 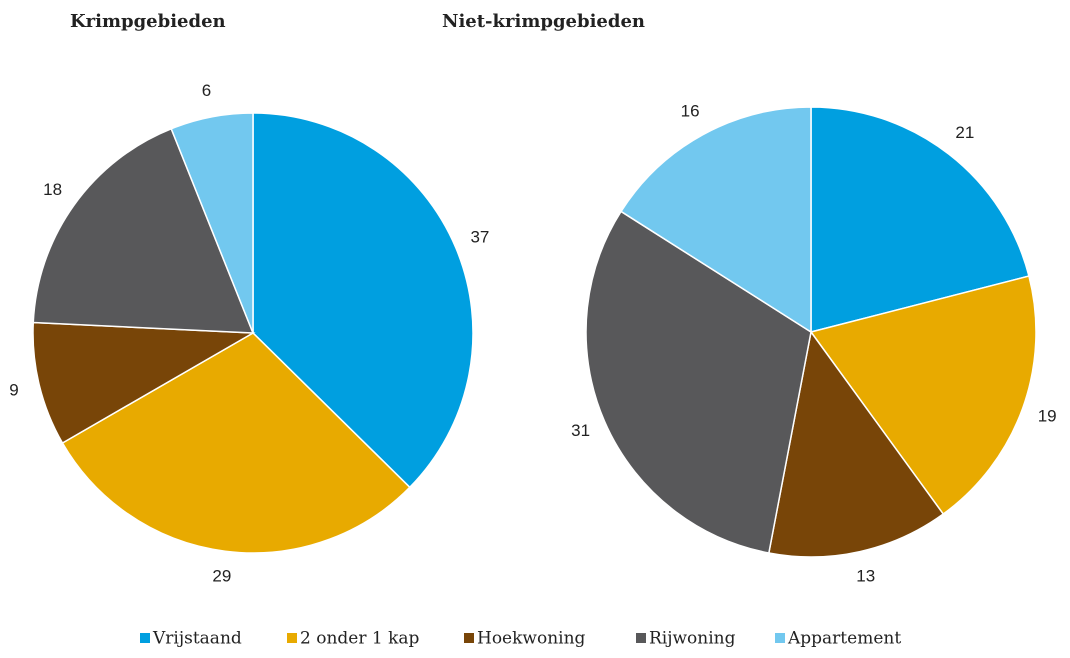 I want to click on data-label: 31, so click(x=580, y=430).